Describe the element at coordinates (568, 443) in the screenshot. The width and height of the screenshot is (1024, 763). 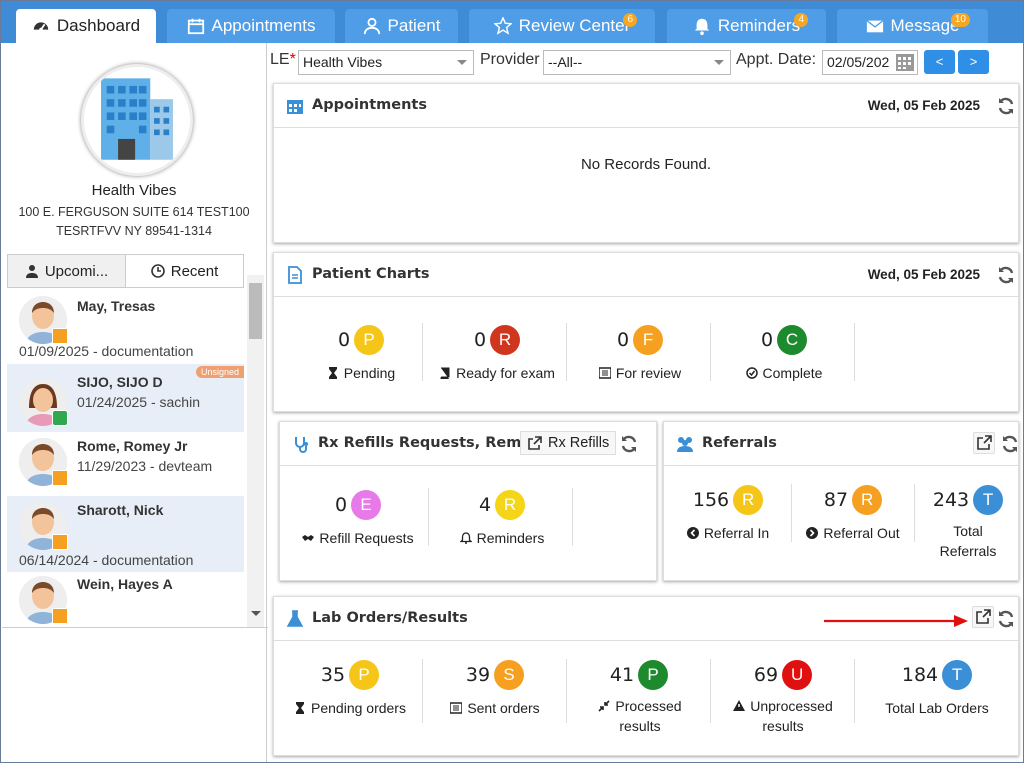
I see `rx-refills-button: Rx Refills` at that location.